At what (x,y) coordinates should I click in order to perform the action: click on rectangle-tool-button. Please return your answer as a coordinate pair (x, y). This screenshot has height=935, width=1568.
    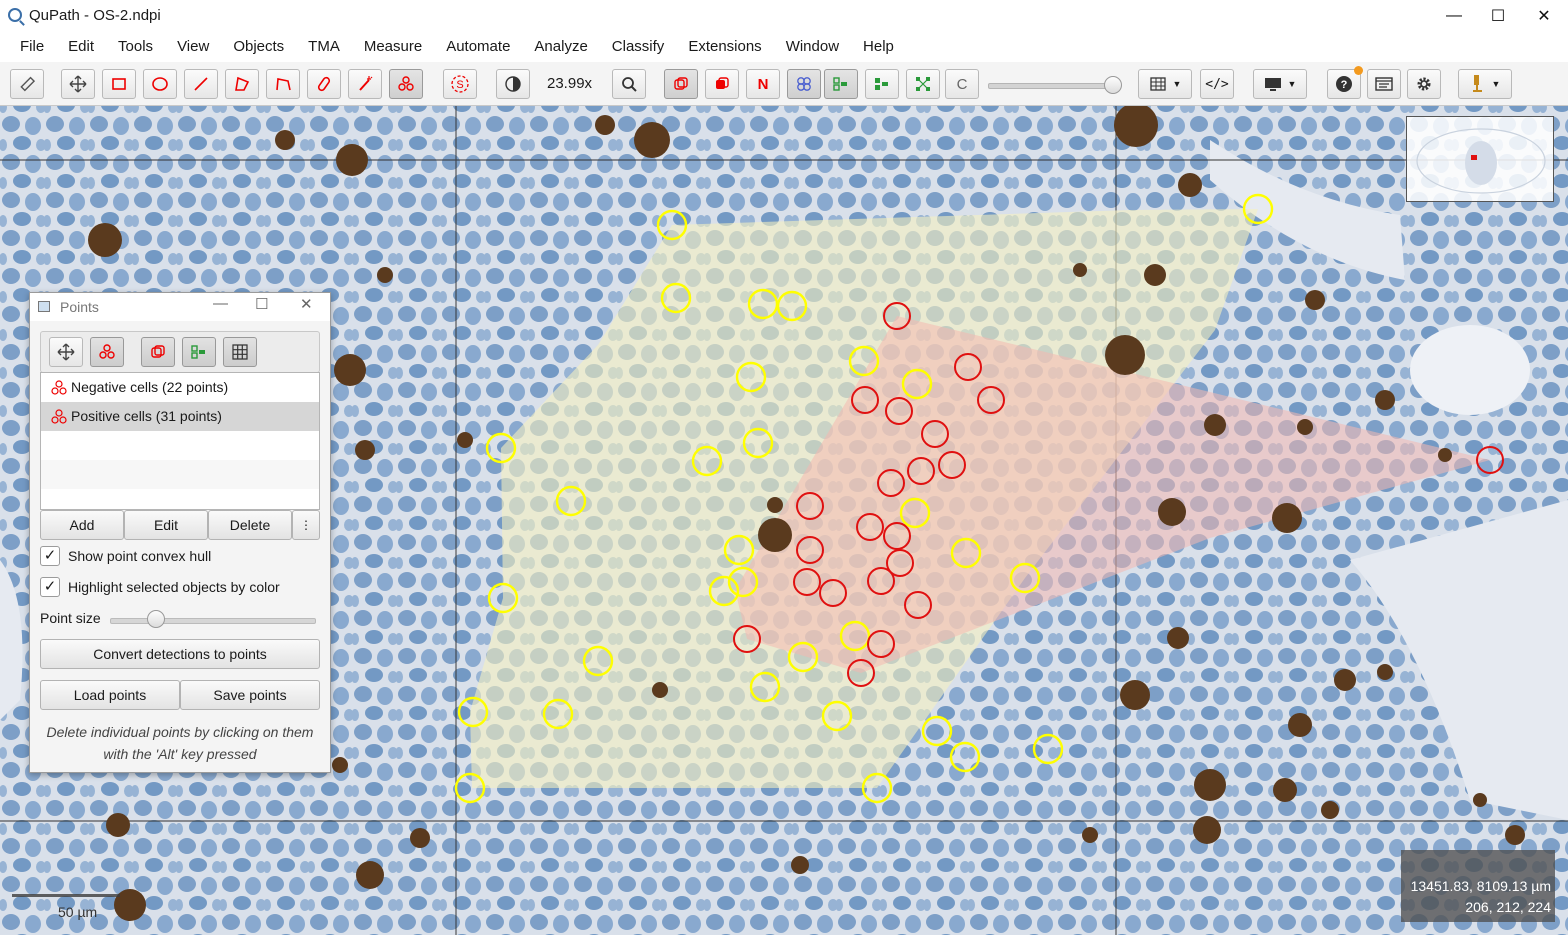
    Looking at the image, I should click on (119, 84).